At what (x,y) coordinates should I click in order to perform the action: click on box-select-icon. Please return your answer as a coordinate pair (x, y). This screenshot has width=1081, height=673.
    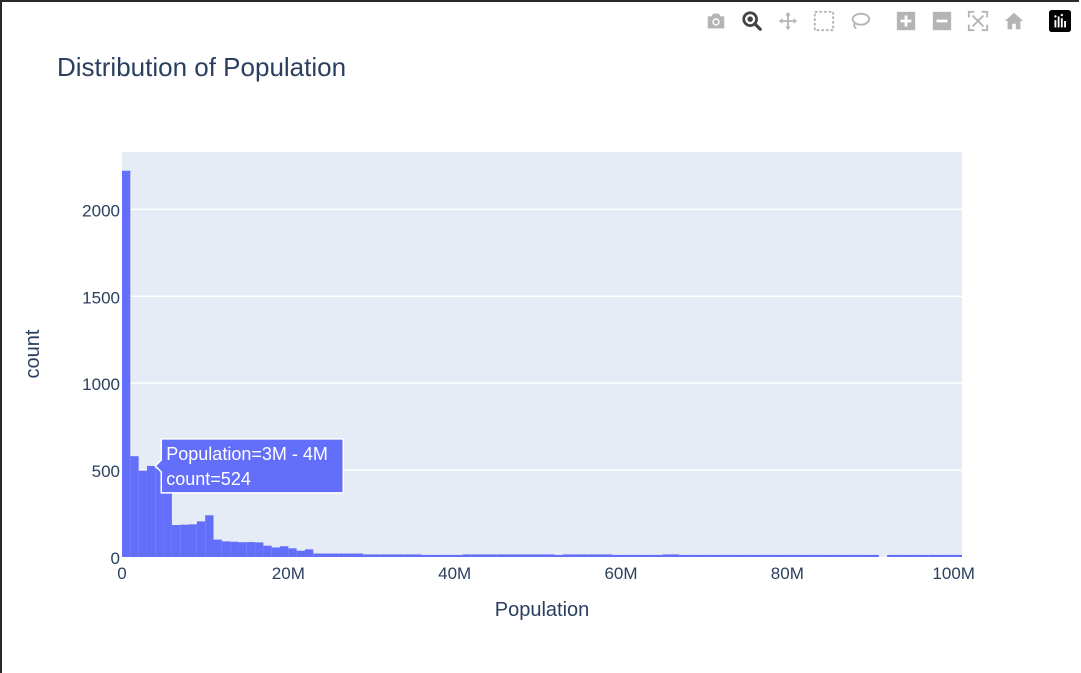
    Looking at the image, I should click on (824, 21).